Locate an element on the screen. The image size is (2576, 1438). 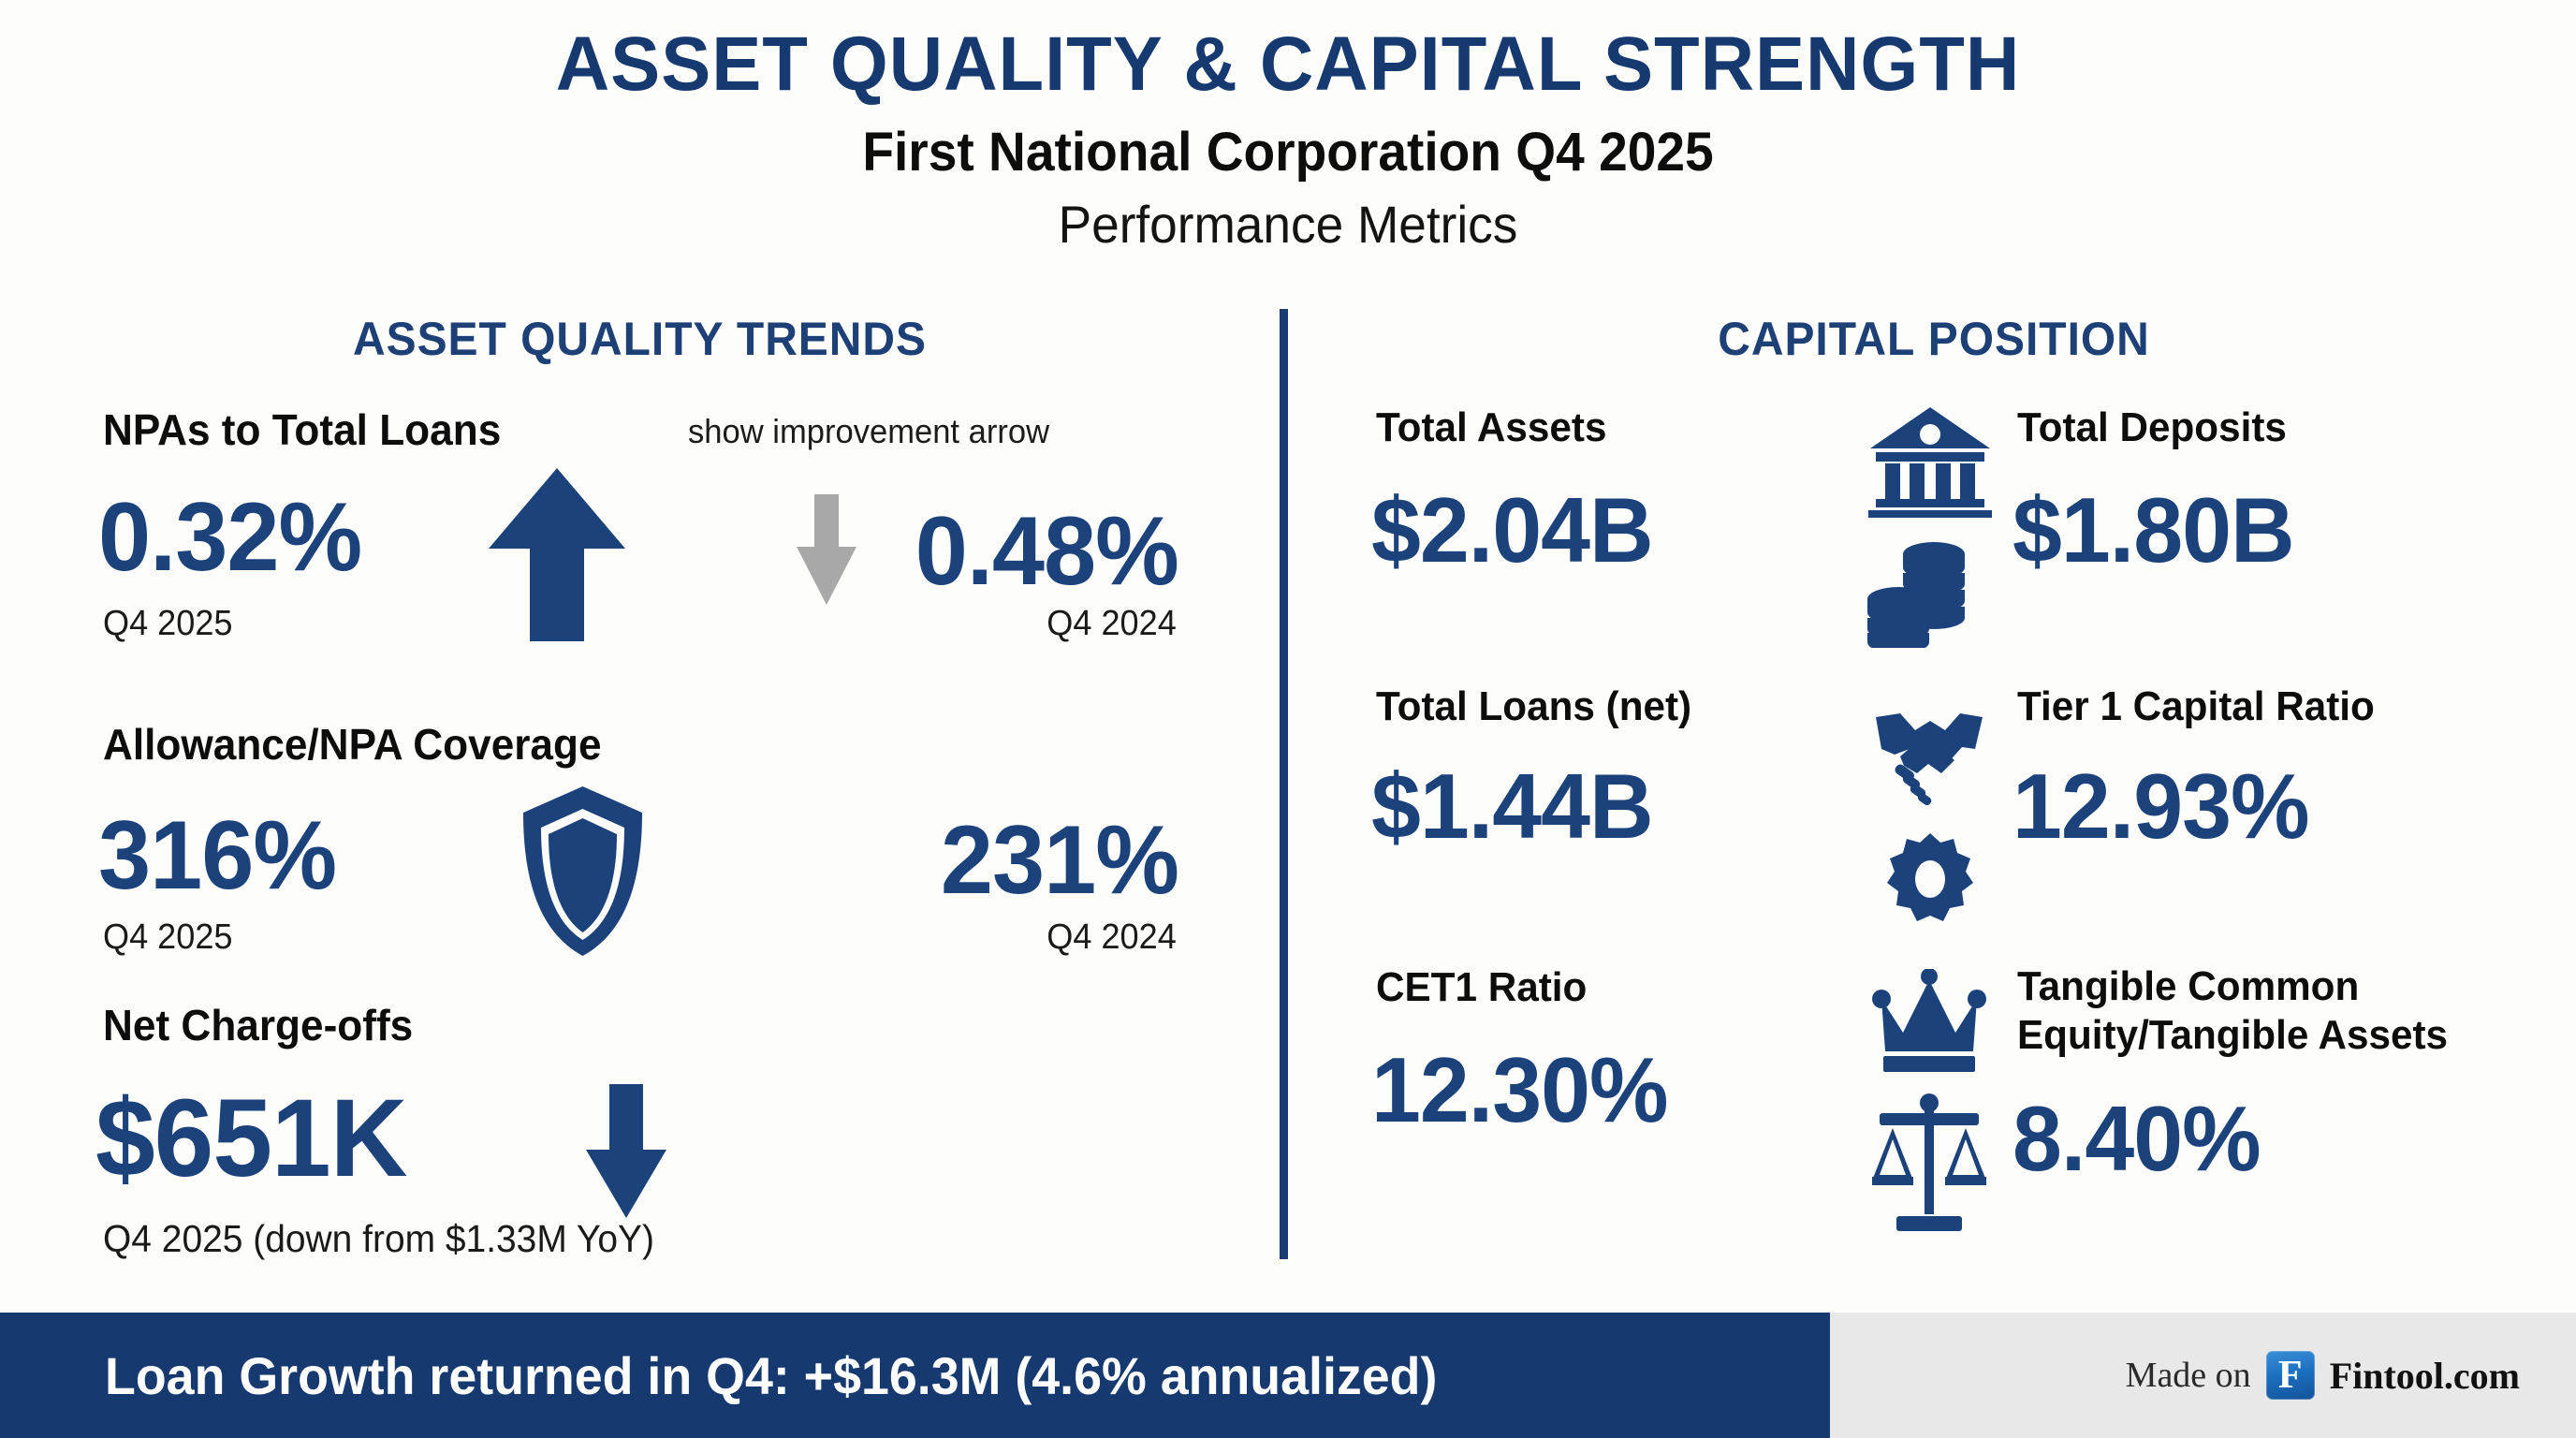
capital-value-tce-ratio: 8.40% is located at coordinates (2136, 1138).